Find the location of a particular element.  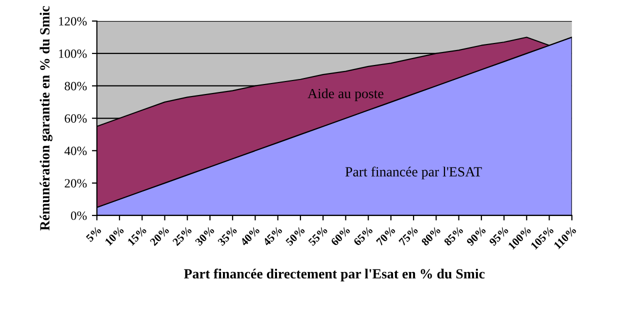

x-axis-title: Part financée directement par l'Esat en % du Smic is located at coordinates (334, 275).